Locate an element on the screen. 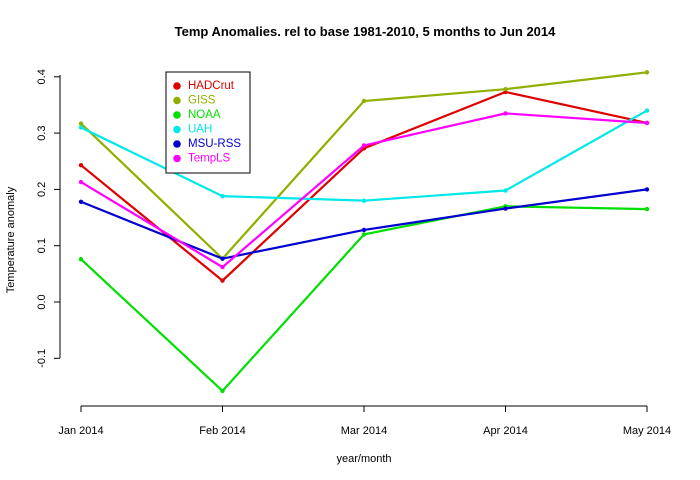 The image size is (700, 480). x-tick-label: May 2014 is located at coordinates (647, 431).